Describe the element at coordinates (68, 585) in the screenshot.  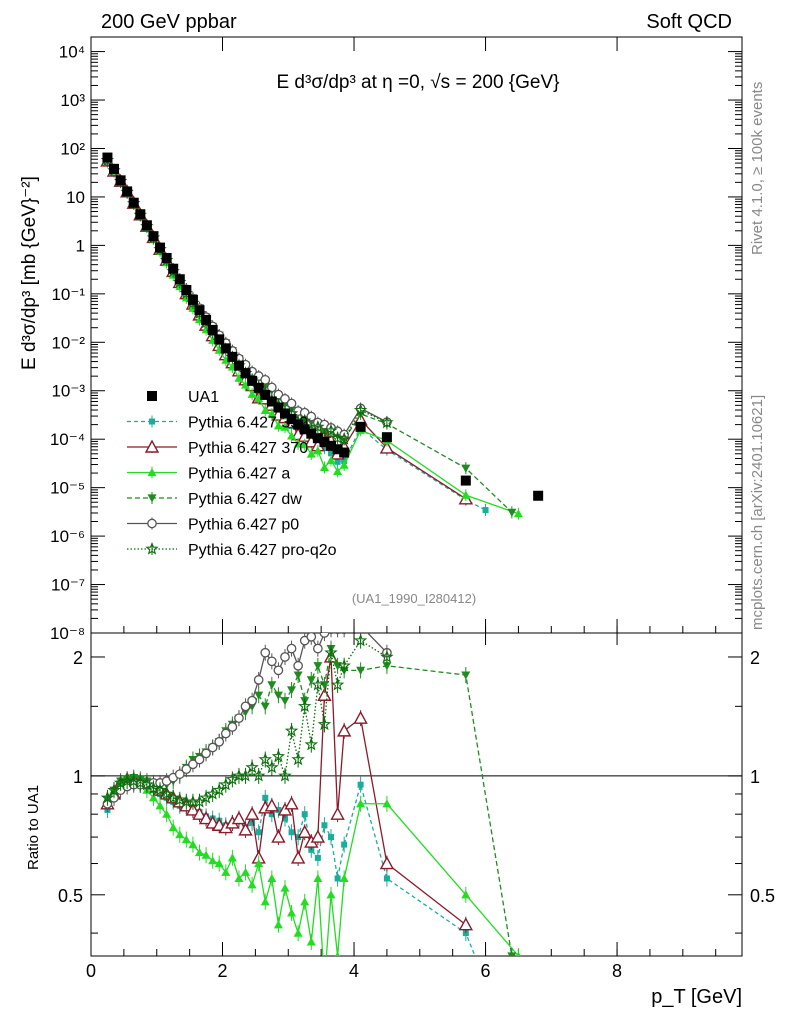
I see `y-tick-label-main: 10⁻⁷` at that location.